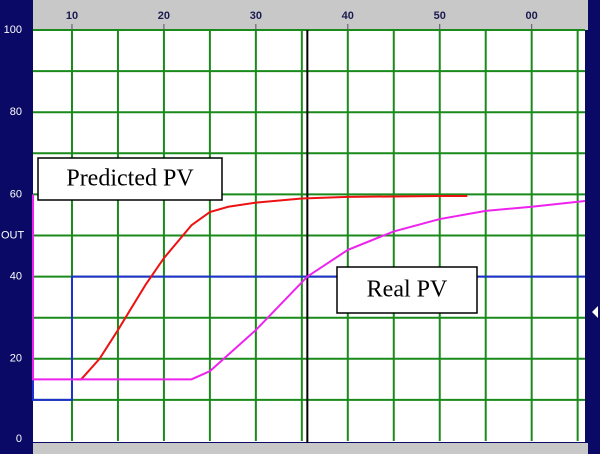  I want to click on y-tick-label: 100, so click(13, 30).